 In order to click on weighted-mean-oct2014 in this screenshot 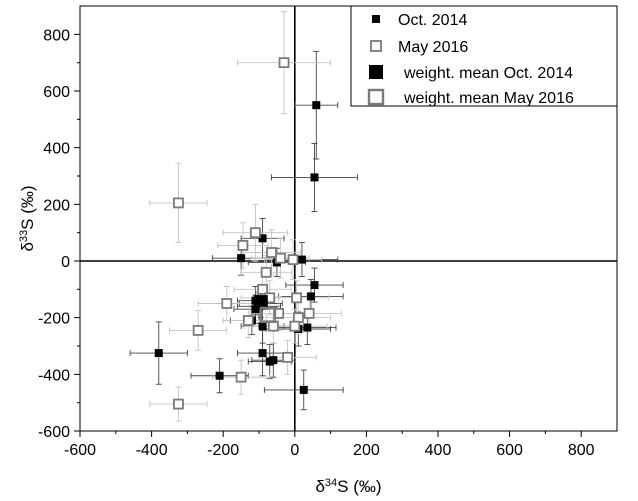, I will do `click(260, 302)`.